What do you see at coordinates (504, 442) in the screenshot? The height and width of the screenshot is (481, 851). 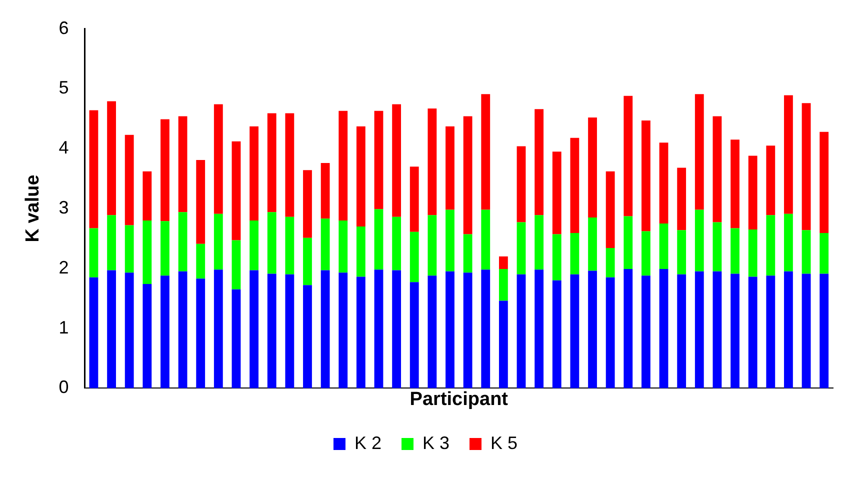 I see `legend-label: K 5` at bounding box center [504, 442].